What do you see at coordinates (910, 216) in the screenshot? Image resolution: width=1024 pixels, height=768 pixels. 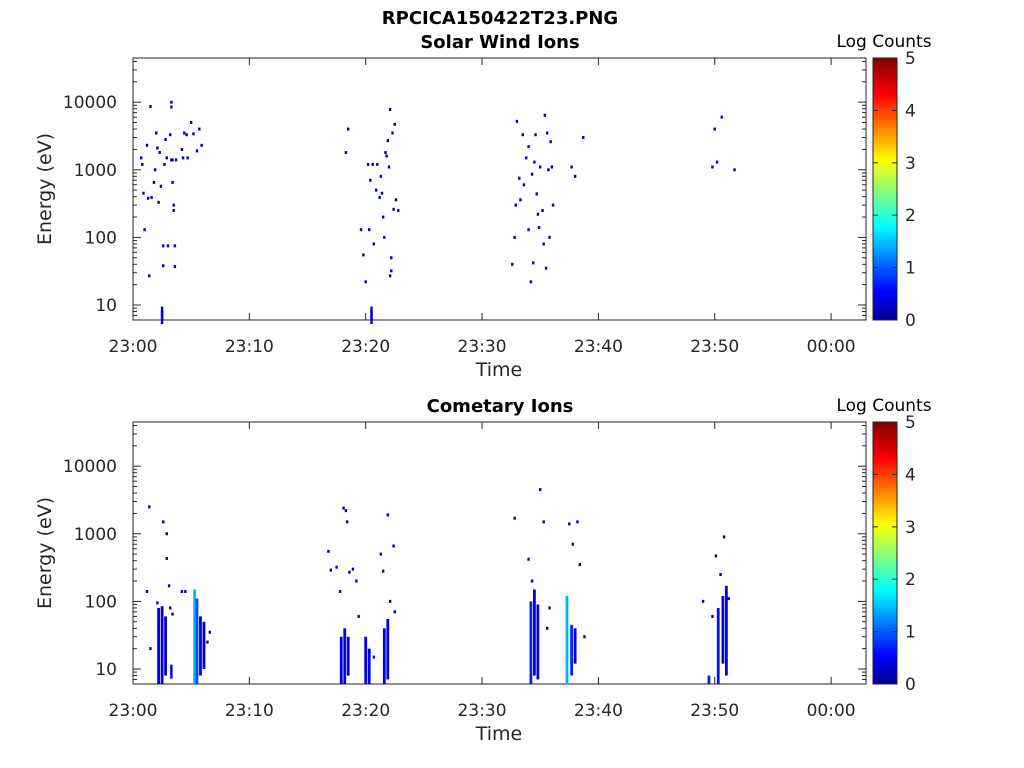 I see `solar-wind-colorbar-tick-label: 2` at bounding box center [910, 216].